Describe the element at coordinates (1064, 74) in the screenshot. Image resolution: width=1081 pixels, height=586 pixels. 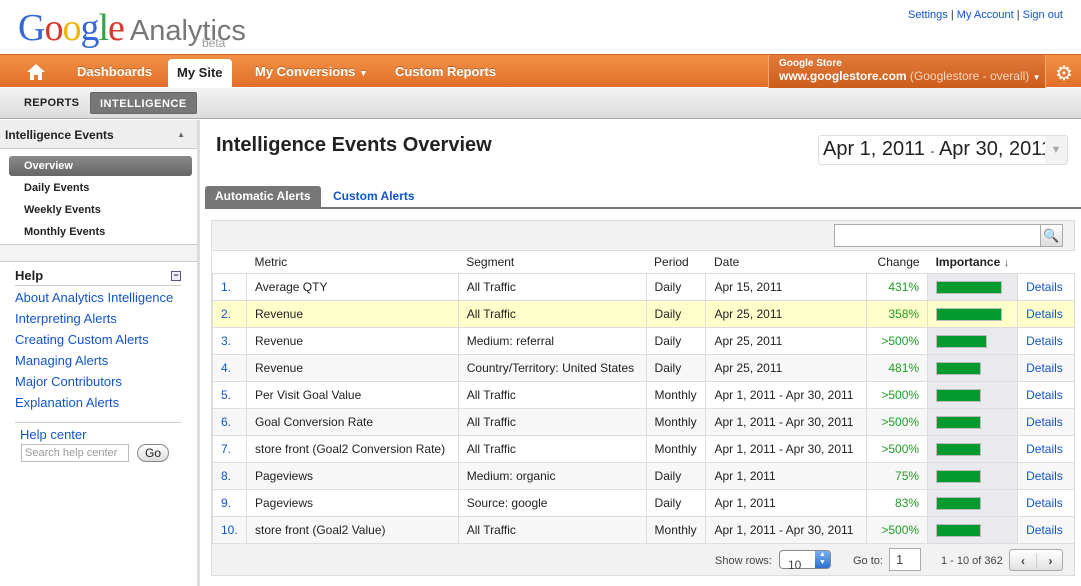
I see `gear-icon: ⚙` at that location.